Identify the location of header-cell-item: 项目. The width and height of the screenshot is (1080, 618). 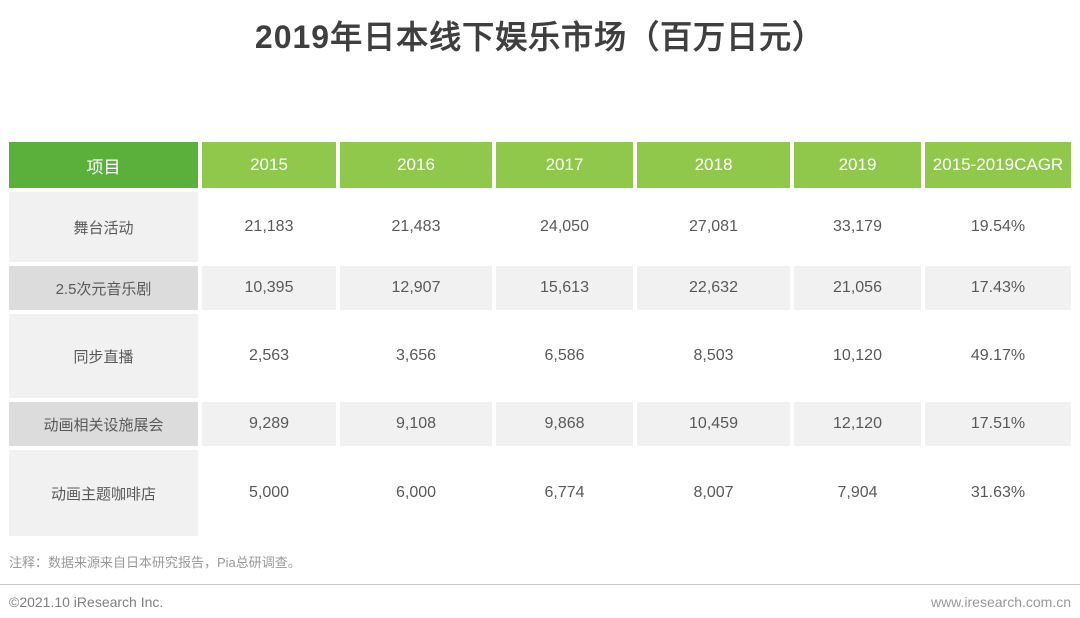
(103, 165).